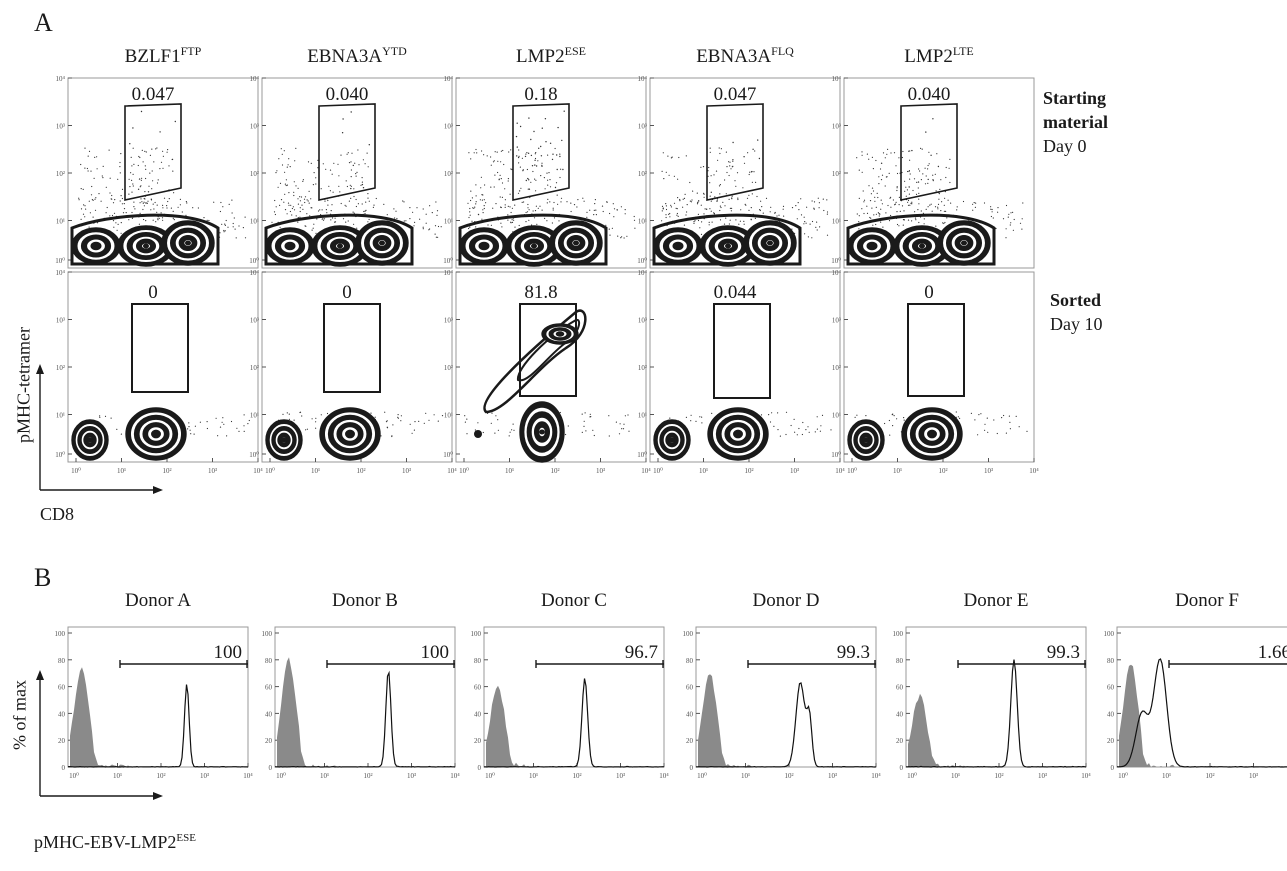  I want to click on y-tick-label: 80, so click(900, 661).